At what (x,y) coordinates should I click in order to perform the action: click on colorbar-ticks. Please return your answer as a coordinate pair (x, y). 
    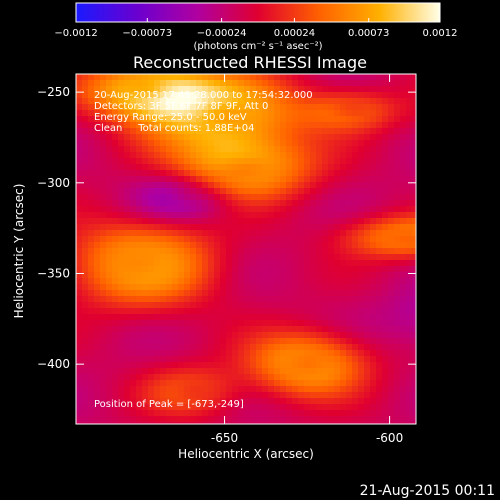
    Looking at the image, I should click on (258, 20).